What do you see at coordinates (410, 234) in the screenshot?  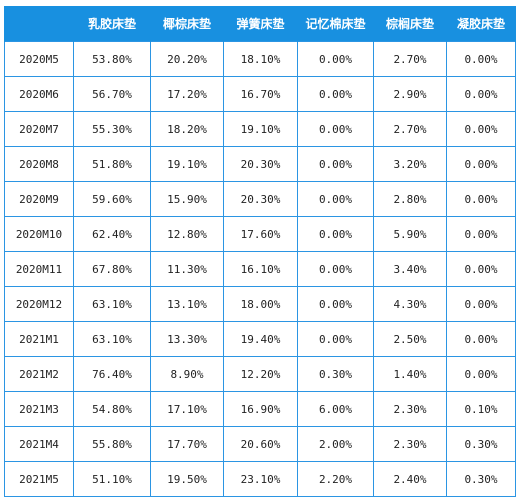 I see `value-cell: 5.90%` at bounding box center [410, 234].